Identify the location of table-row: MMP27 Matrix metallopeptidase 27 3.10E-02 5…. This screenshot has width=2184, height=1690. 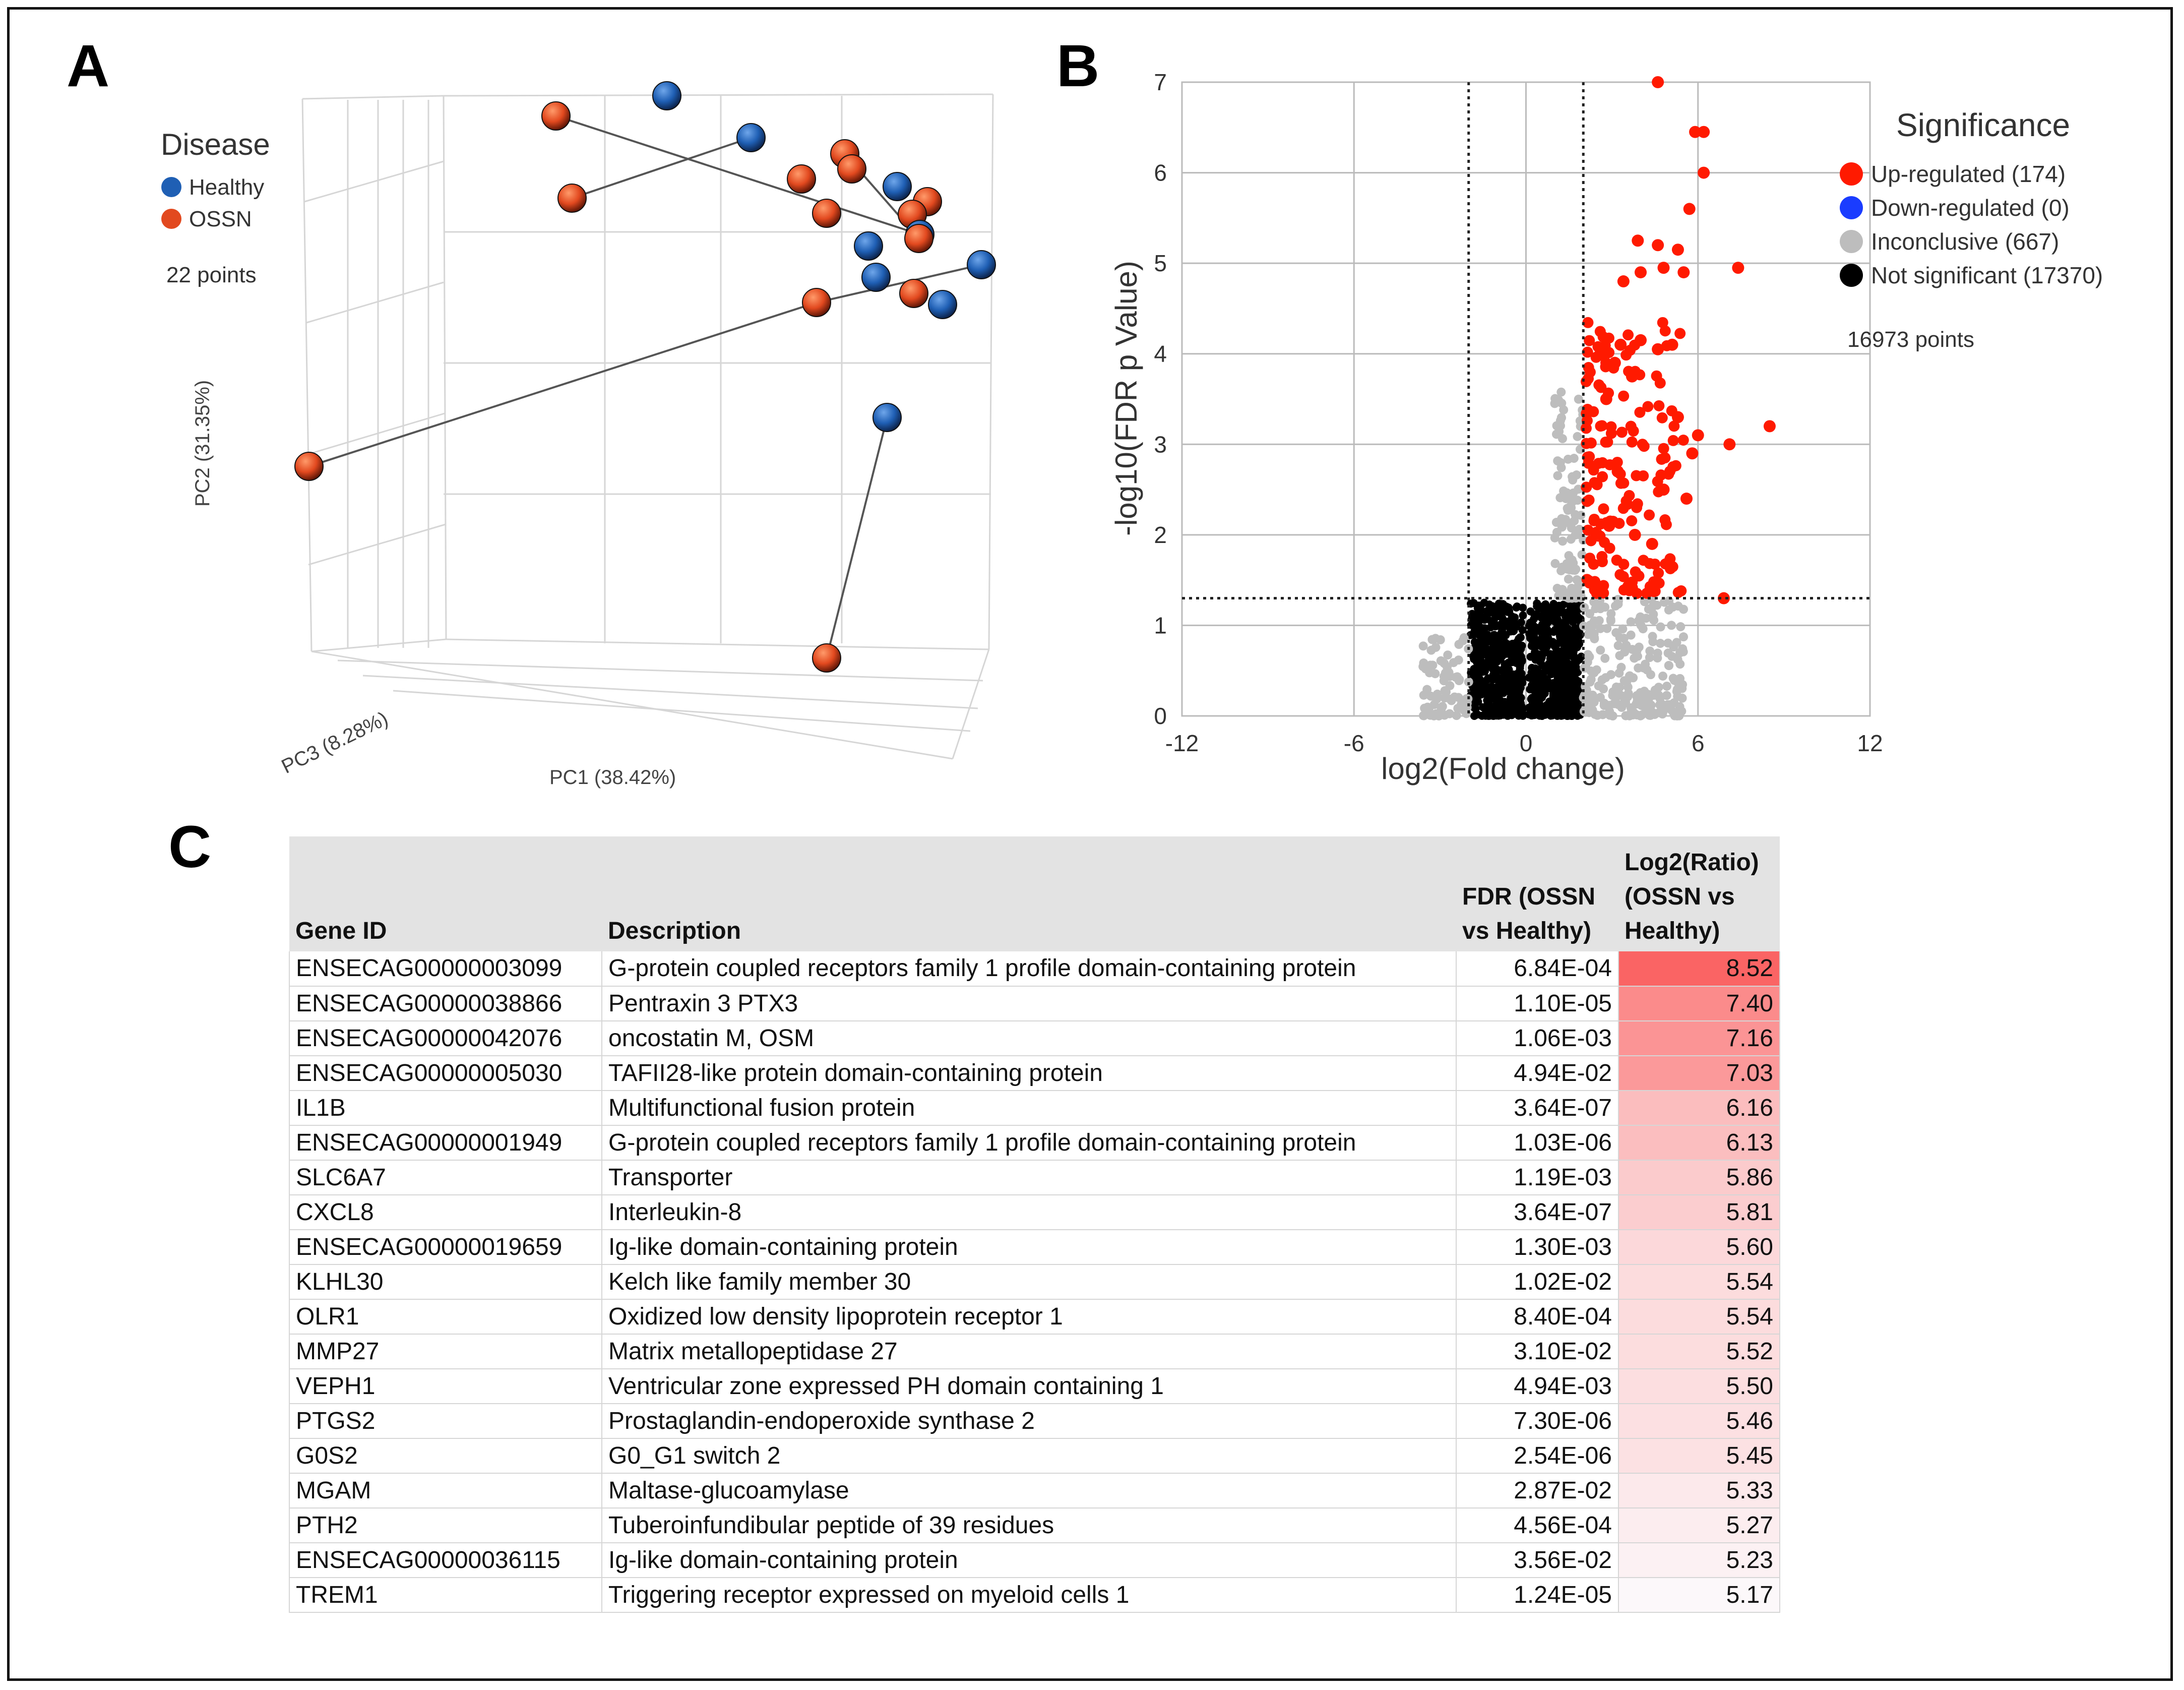
(1035, 1351).